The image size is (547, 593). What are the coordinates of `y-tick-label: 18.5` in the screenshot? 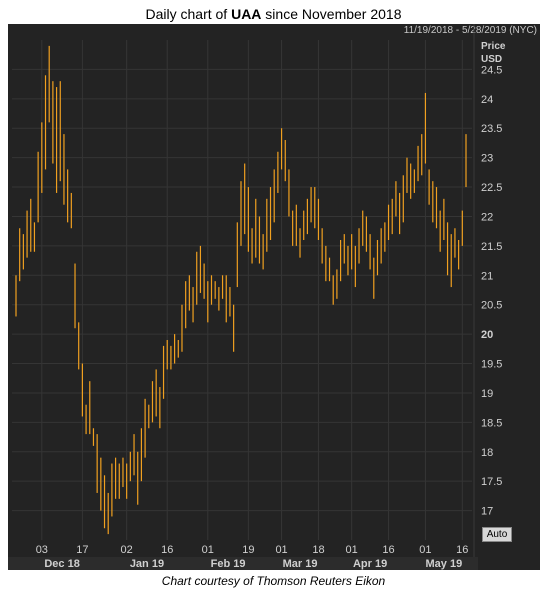 It's located at (491, 423).